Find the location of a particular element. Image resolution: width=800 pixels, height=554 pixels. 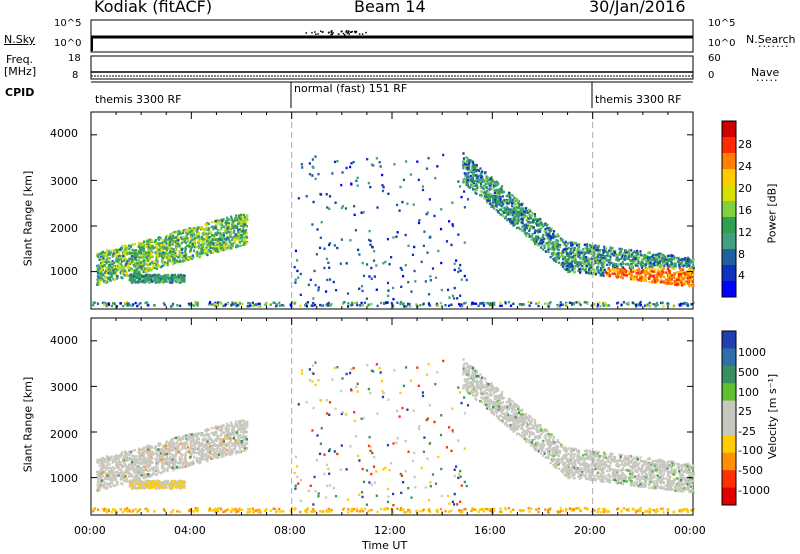

radar-title: Kodiak (fitACF) is located at coordinates (153, 8).